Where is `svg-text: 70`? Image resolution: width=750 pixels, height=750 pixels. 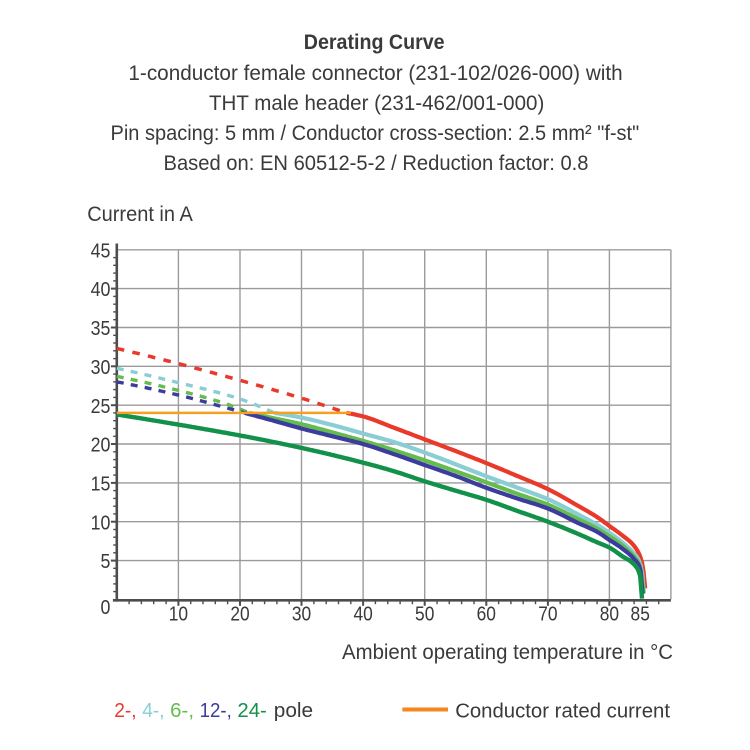
svg-text: 70 is located at coordinates (547, 614).